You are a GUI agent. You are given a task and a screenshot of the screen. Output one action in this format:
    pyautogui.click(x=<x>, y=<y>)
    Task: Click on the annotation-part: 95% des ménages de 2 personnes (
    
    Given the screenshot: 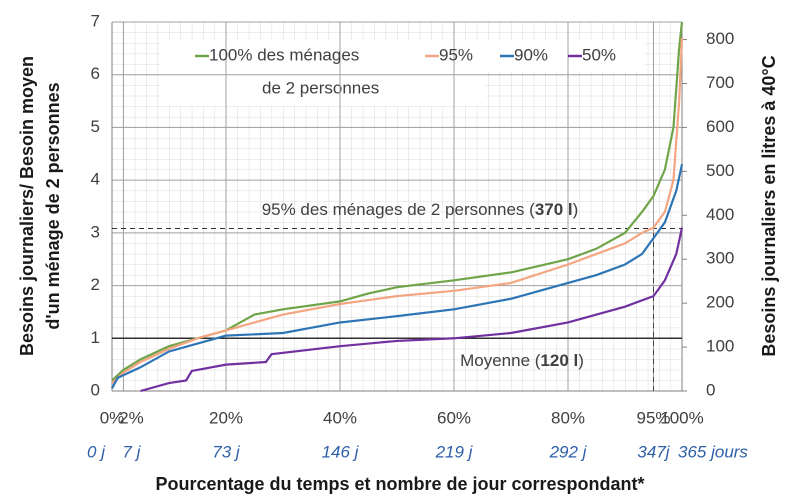 What is the action you would take?
    pyautogui.click(x=398, y=209)
    